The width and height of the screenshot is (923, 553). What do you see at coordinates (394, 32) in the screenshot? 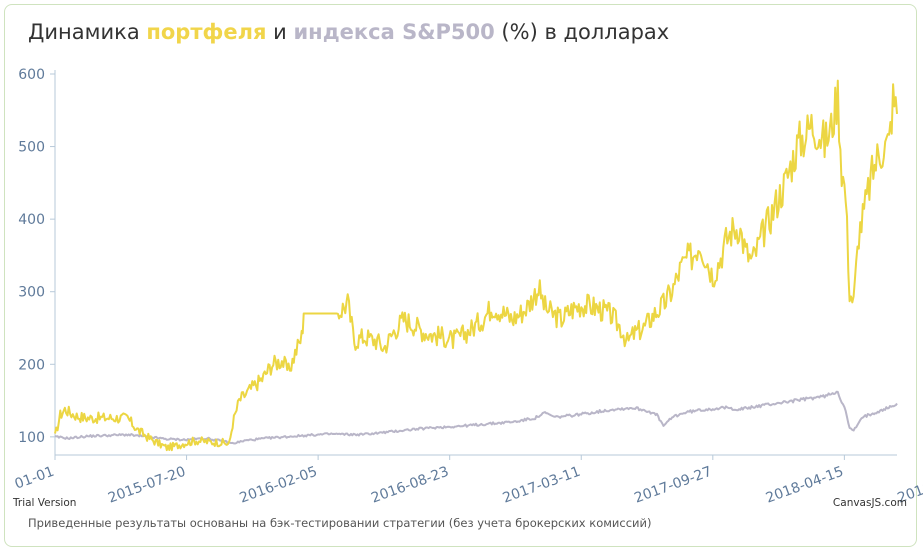
I see `title-index-word: индекса S&P500` at bounding box center [394, 32].